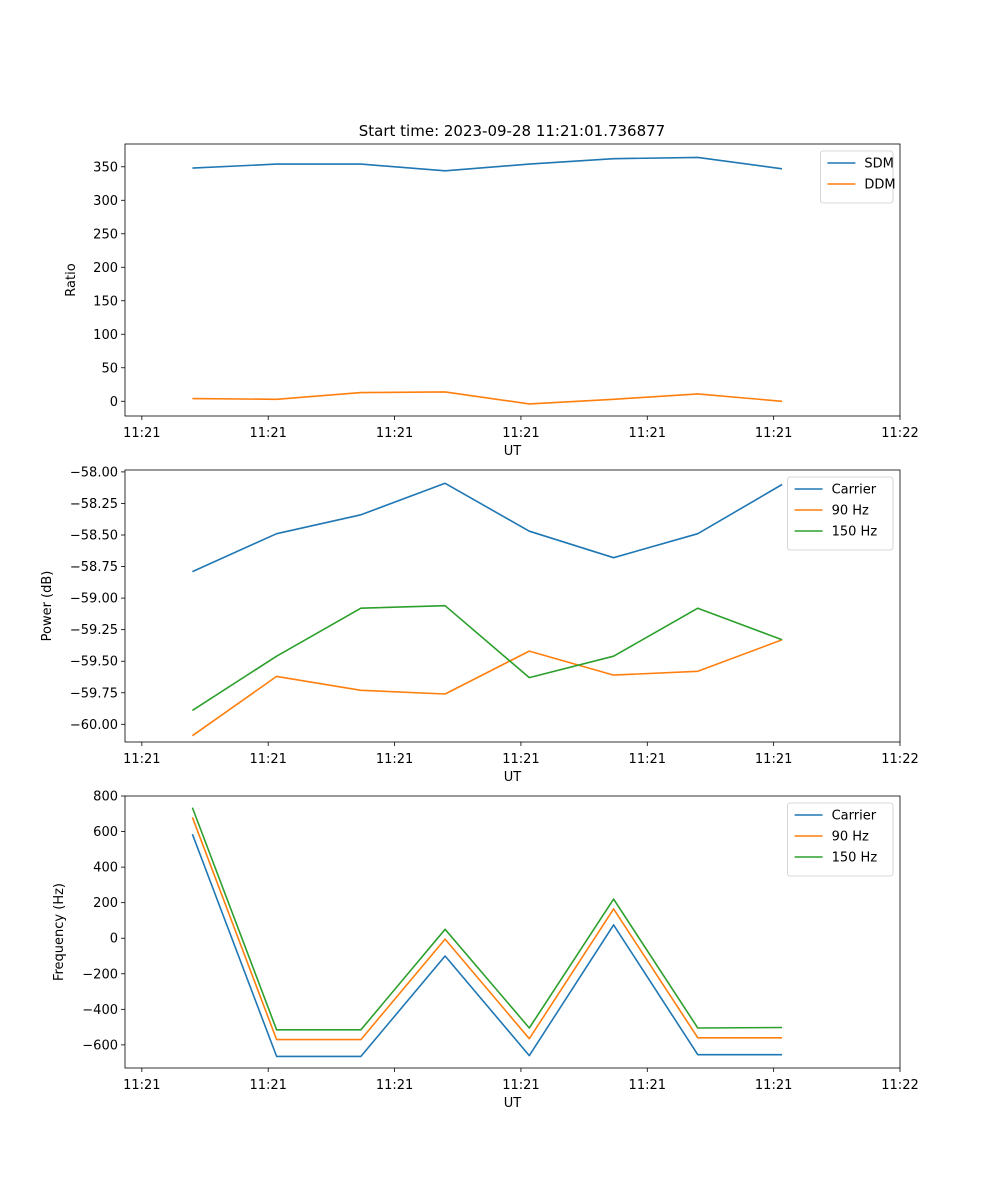  Describe the element at coordinates (105, 234) in the screenshot. I see `y-tick-label: 250` at that location.